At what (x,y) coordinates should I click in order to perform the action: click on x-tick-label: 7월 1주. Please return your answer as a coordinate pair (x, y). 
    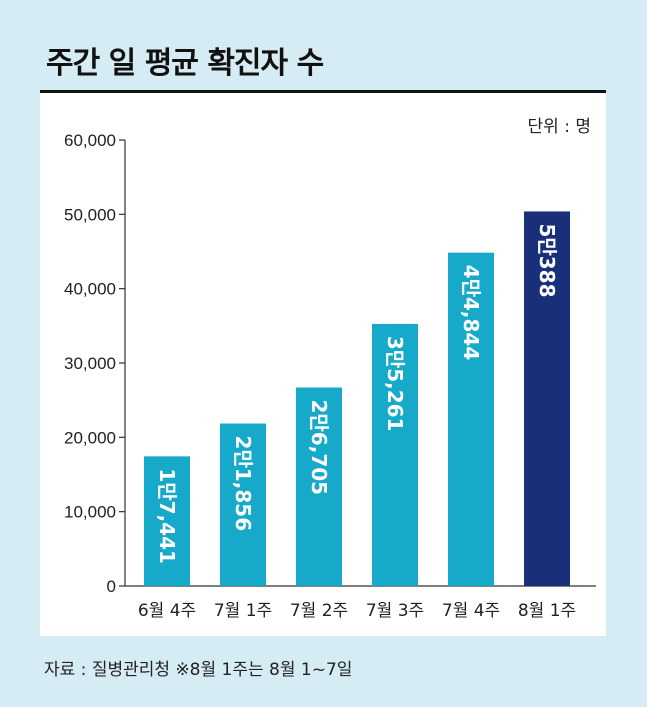
    Looking at the image, I should click on (243, 611).